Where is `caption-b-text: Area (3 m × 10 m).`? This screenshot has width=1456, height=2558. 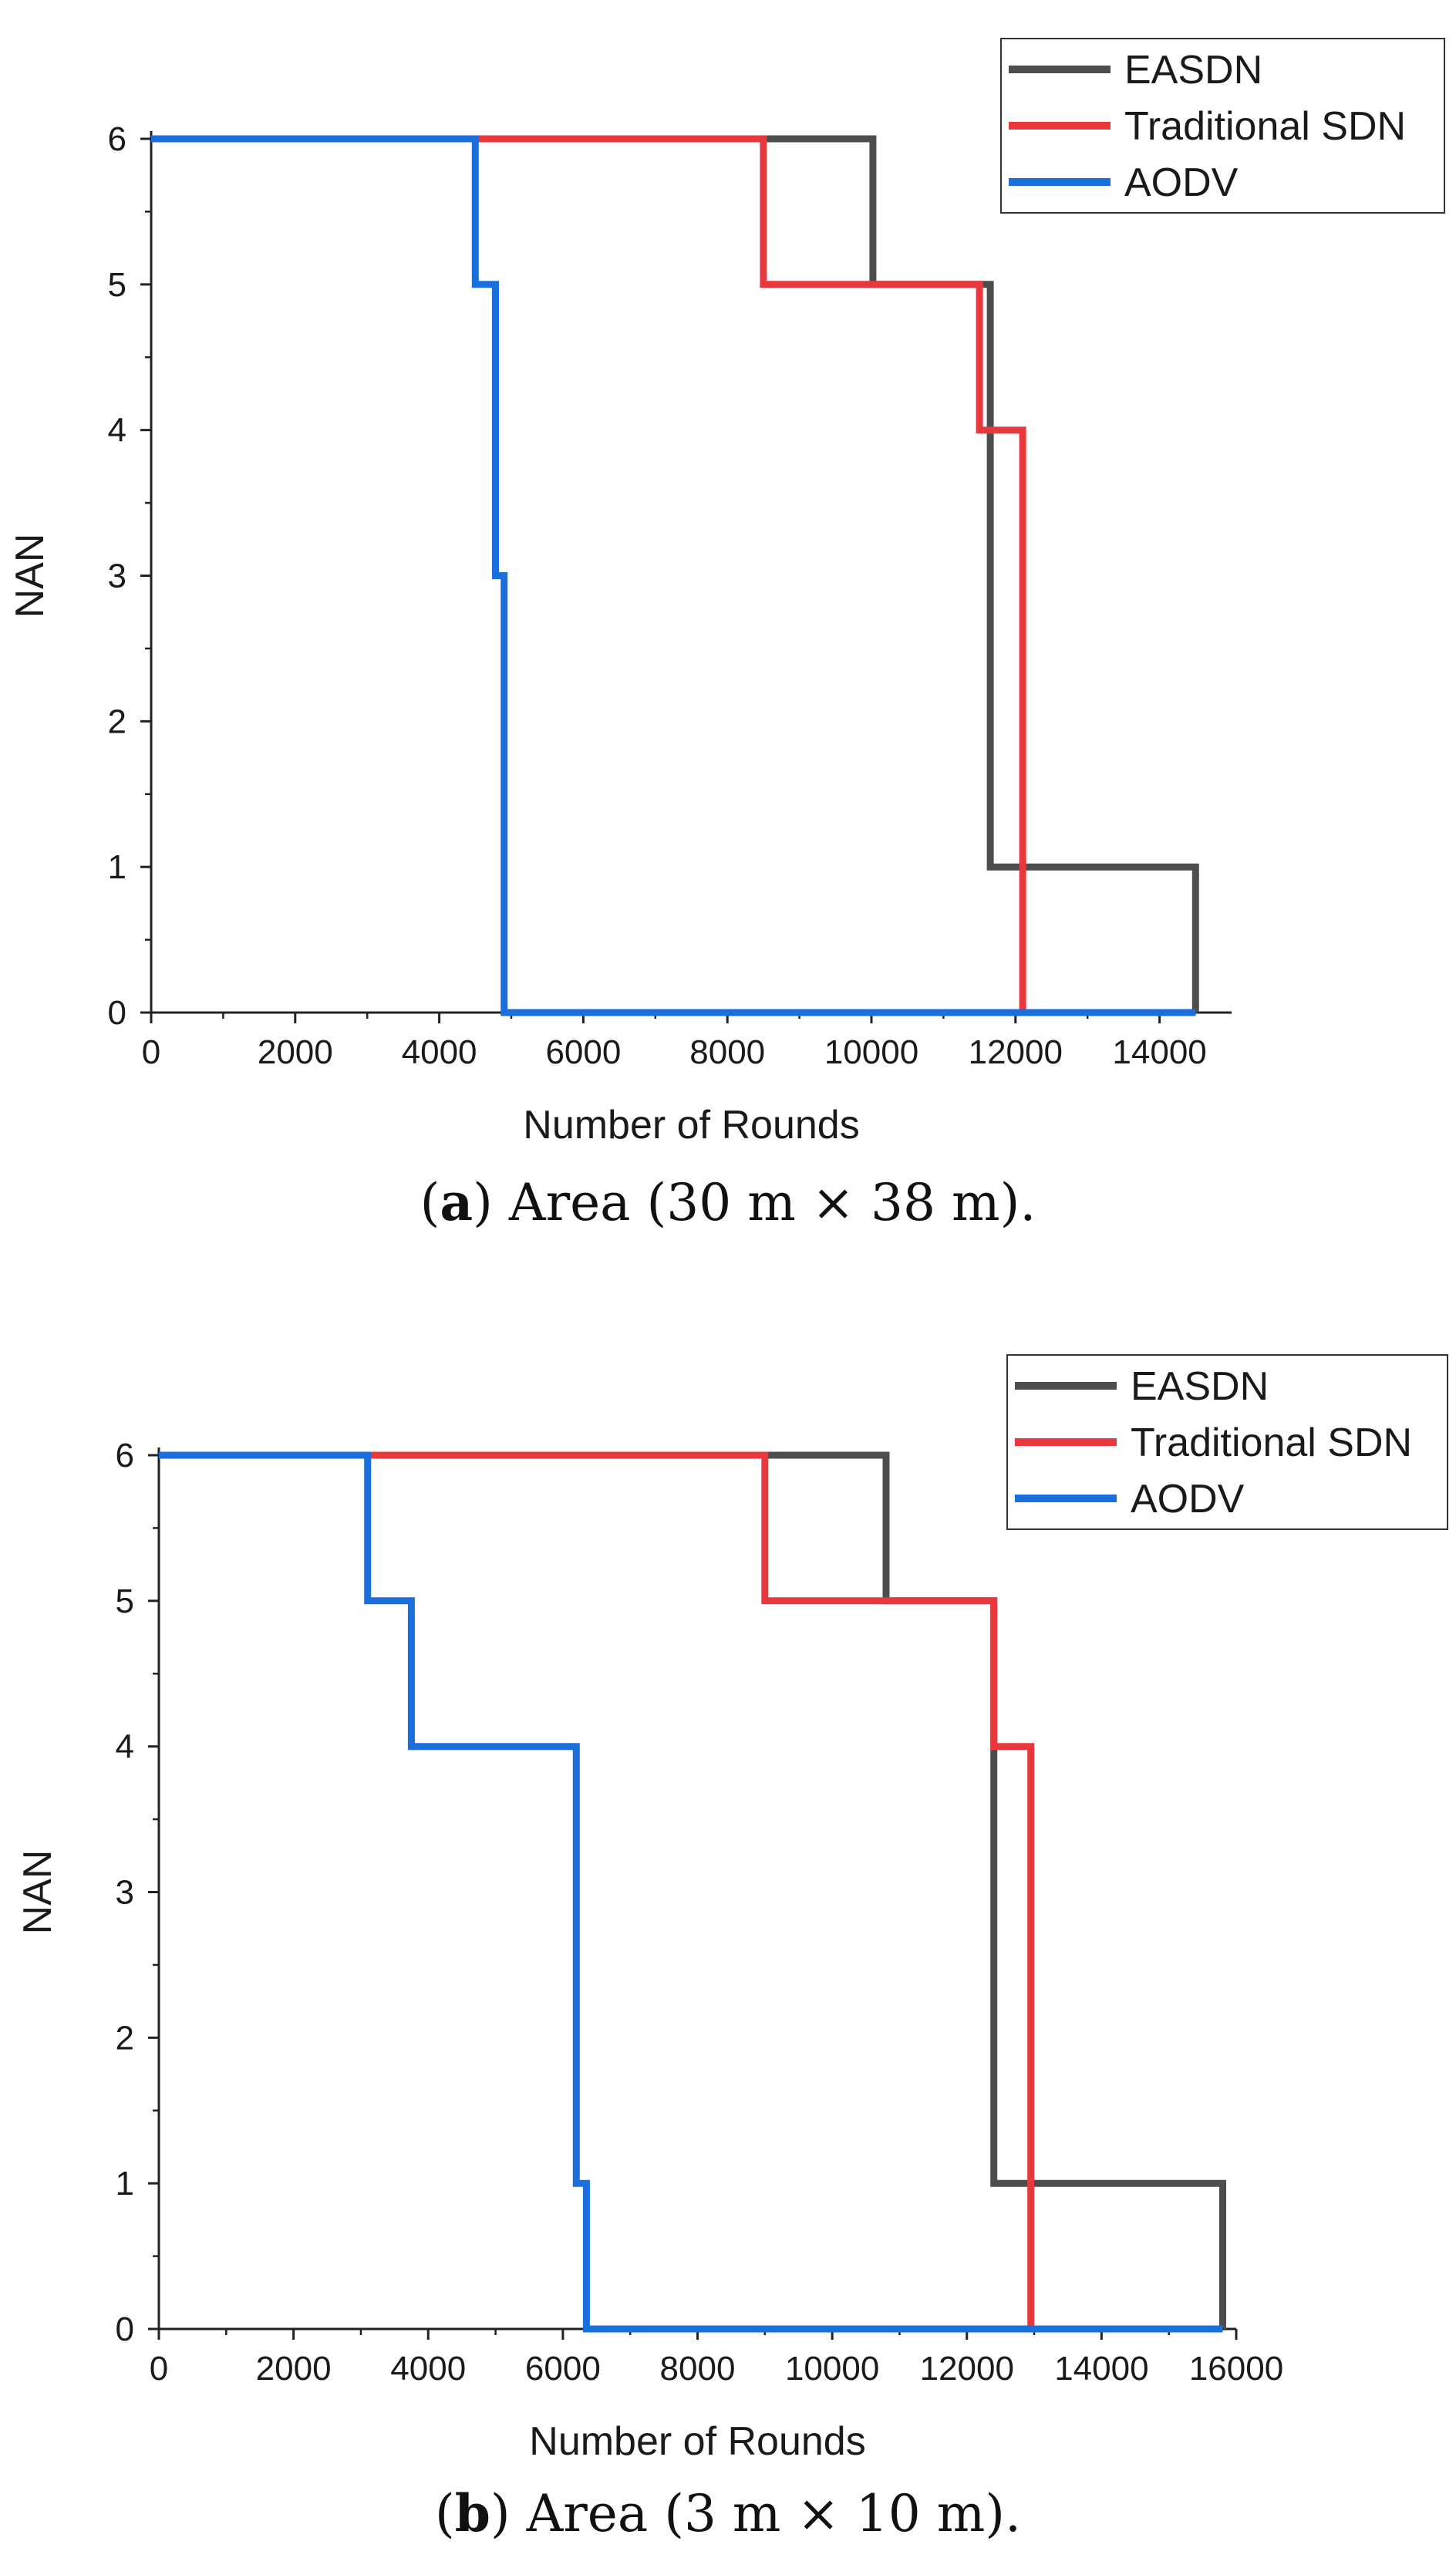 caption-b-text: Area (3 m × 10 m). is located at coordinates (774, 2513).